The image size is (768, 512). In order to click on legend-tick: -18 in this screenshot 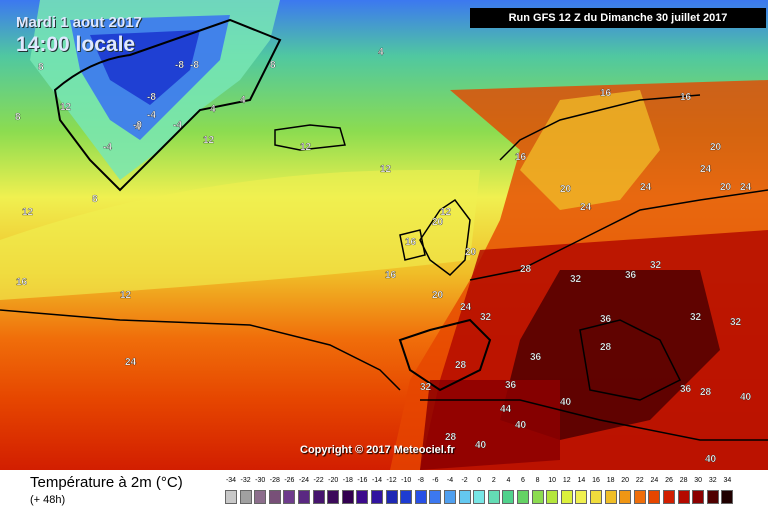, I will do `click(347, 480)`.